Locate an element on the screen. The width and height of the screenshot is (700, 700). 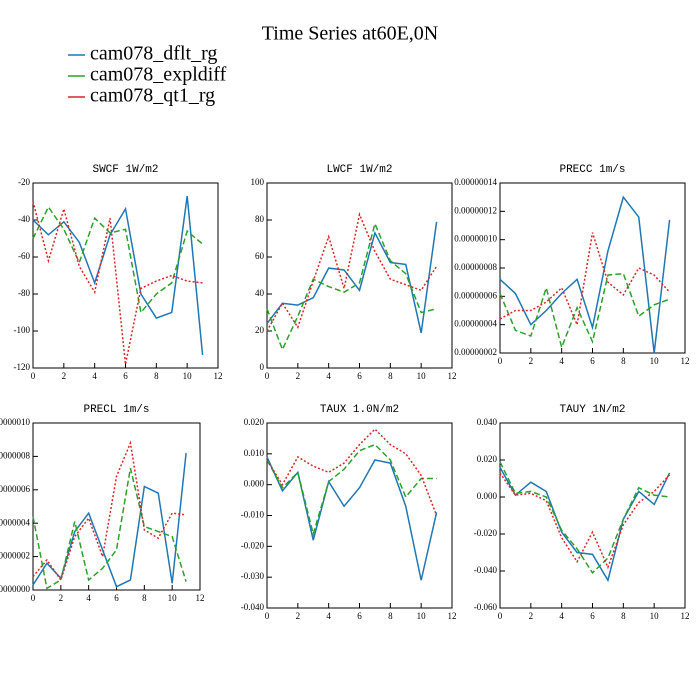
y-tick-label: 60 is located at coordinates (260, 256).